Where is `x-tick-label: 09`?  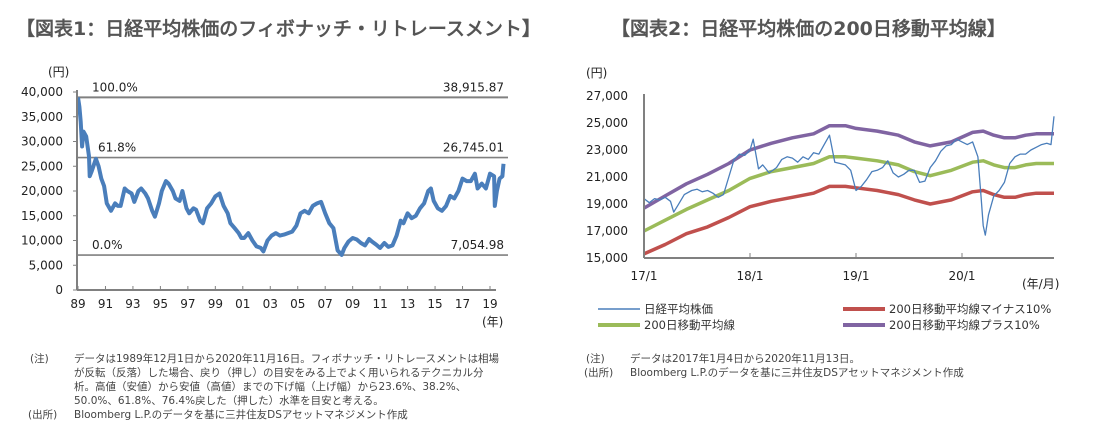 x-tick-label: 09 is located at coordinates (352, 304).